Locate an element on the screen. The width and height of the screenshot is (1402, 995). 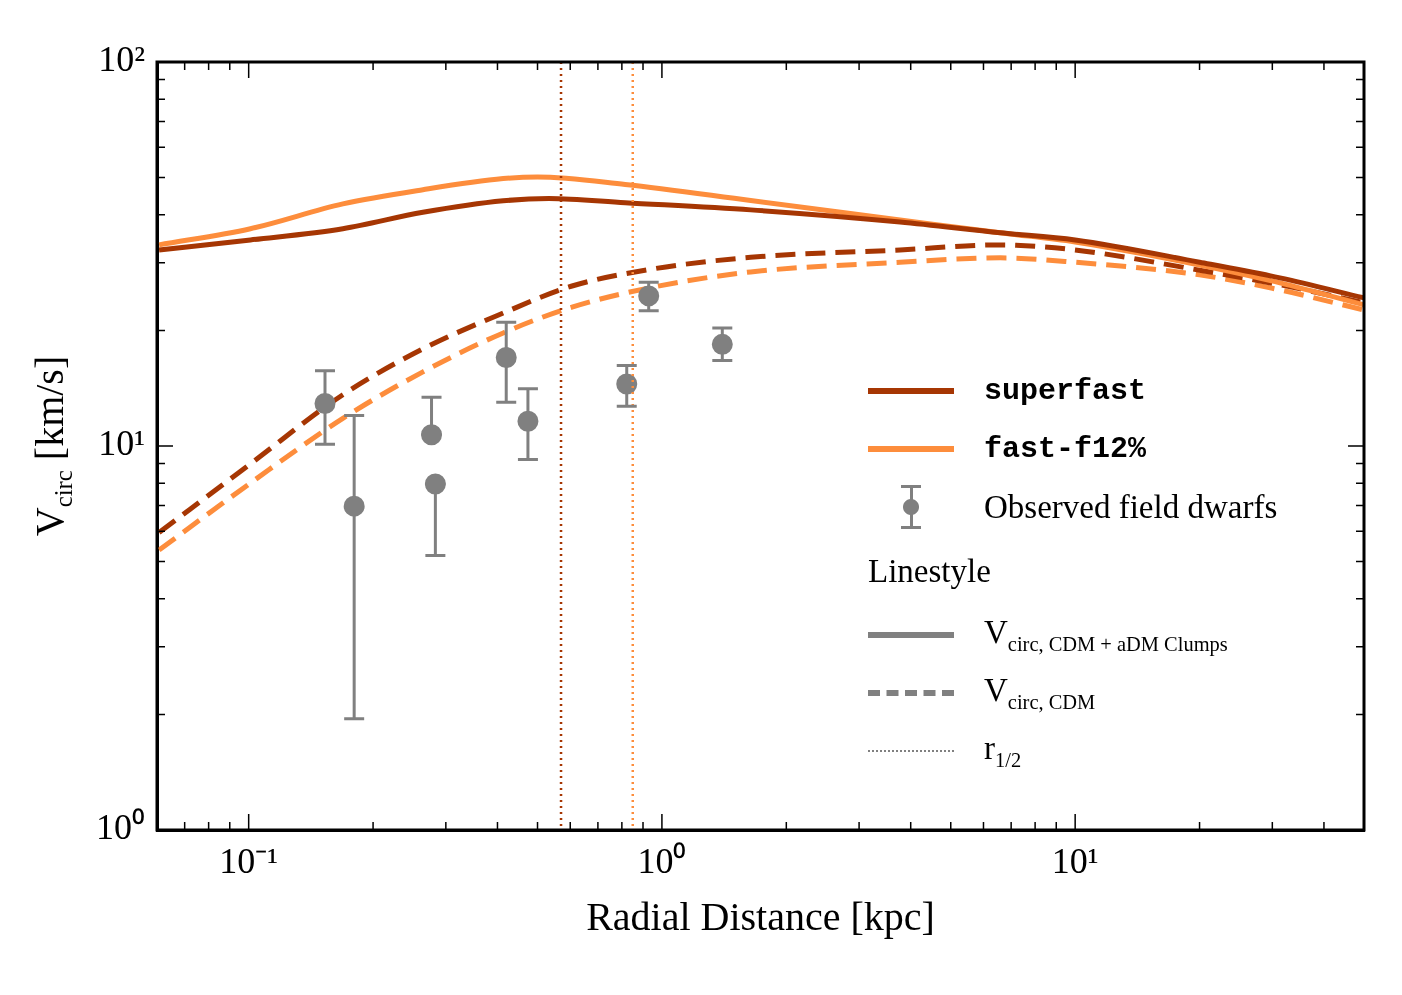
x-tick-label: 10¹ is located at coordinates (1075, 861).